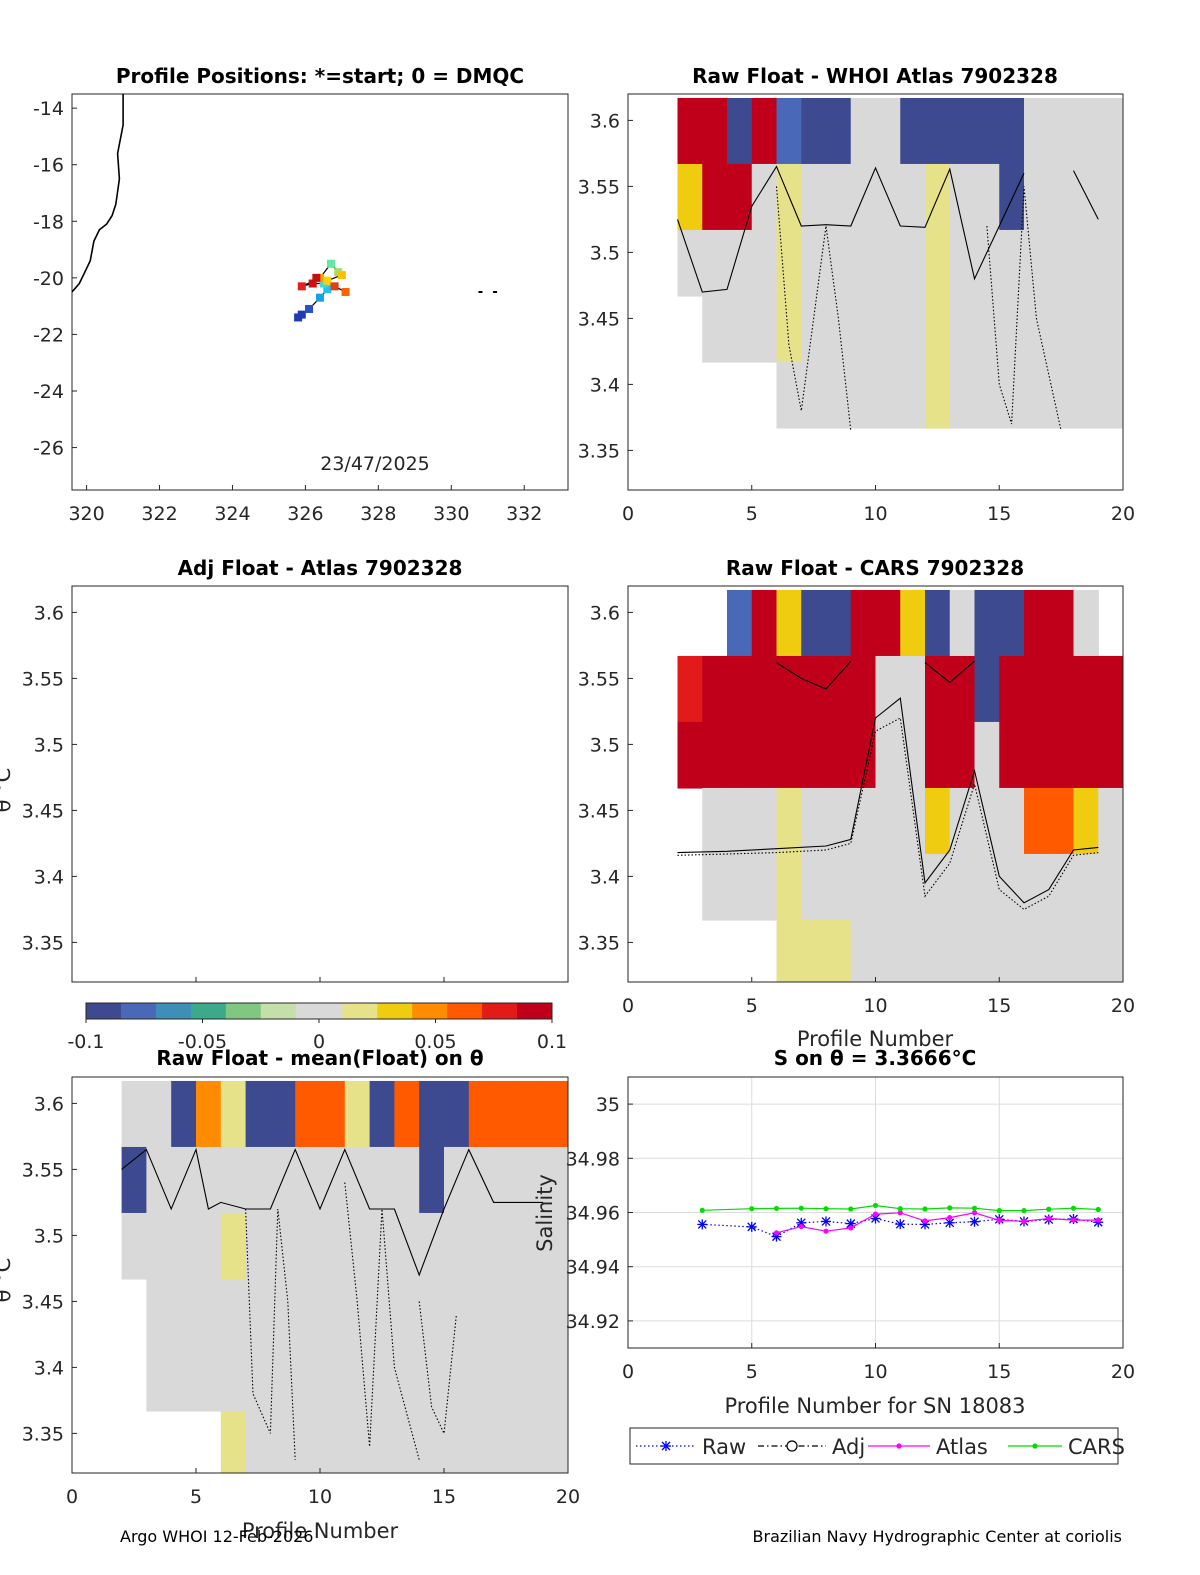 Image resolution: width=1200 pixels, height=1575 pixels. I want to click on y-tick-label: -22, so click(48, 335).